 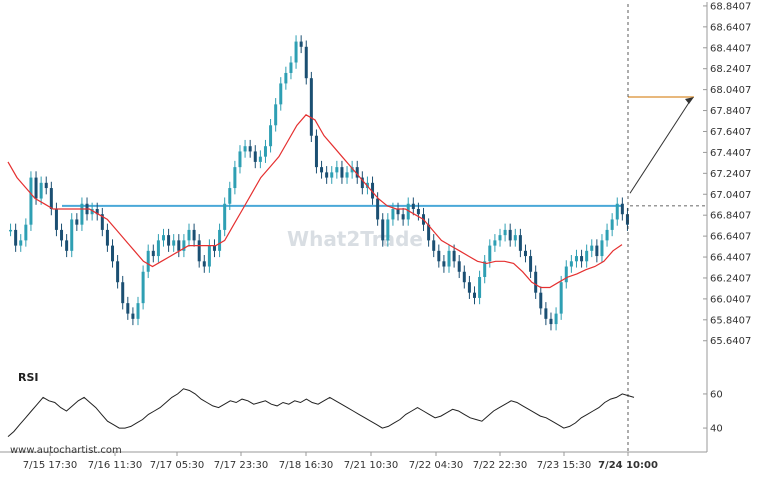 I want to click on x-tick-label: 7/24 10:00, so click(x=628, y=465).